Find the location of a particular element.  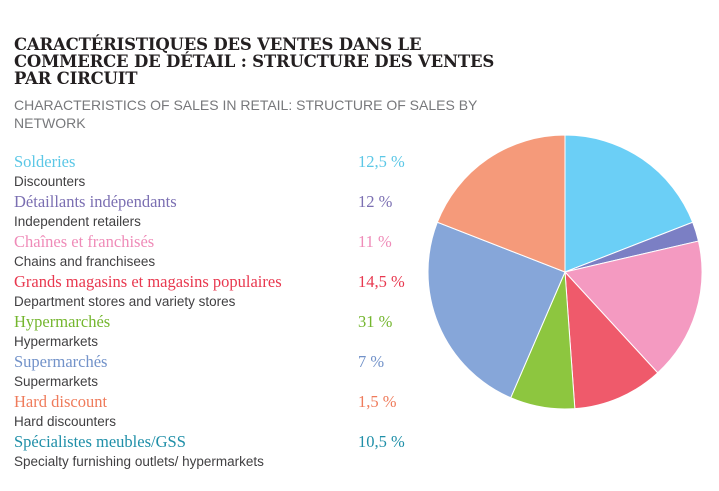

legend-percent: 1,5 % is located at coordinates (377, 401).